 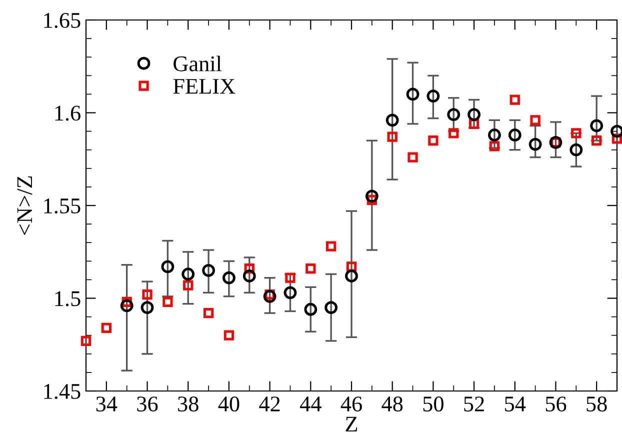 What do you see at coordinates (351, 404) in the screenshot?
I see `x-tick-label: 46` at bounding box center [351, 404].